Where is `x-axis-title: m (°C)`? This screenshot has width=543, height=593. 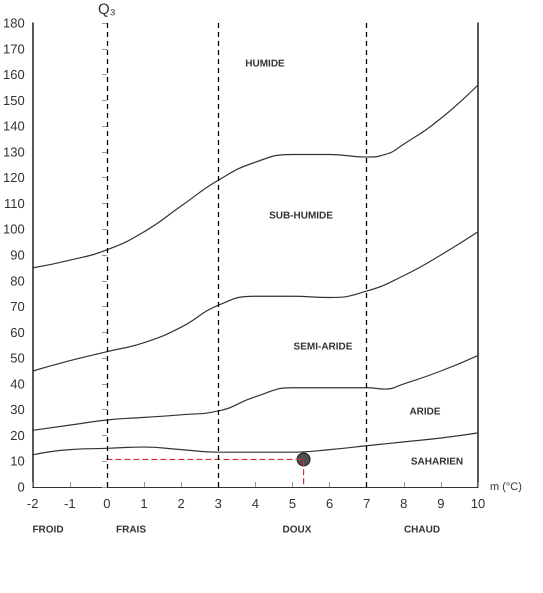
x-axis-title: m (°C) is located at coordinates (506, 487).